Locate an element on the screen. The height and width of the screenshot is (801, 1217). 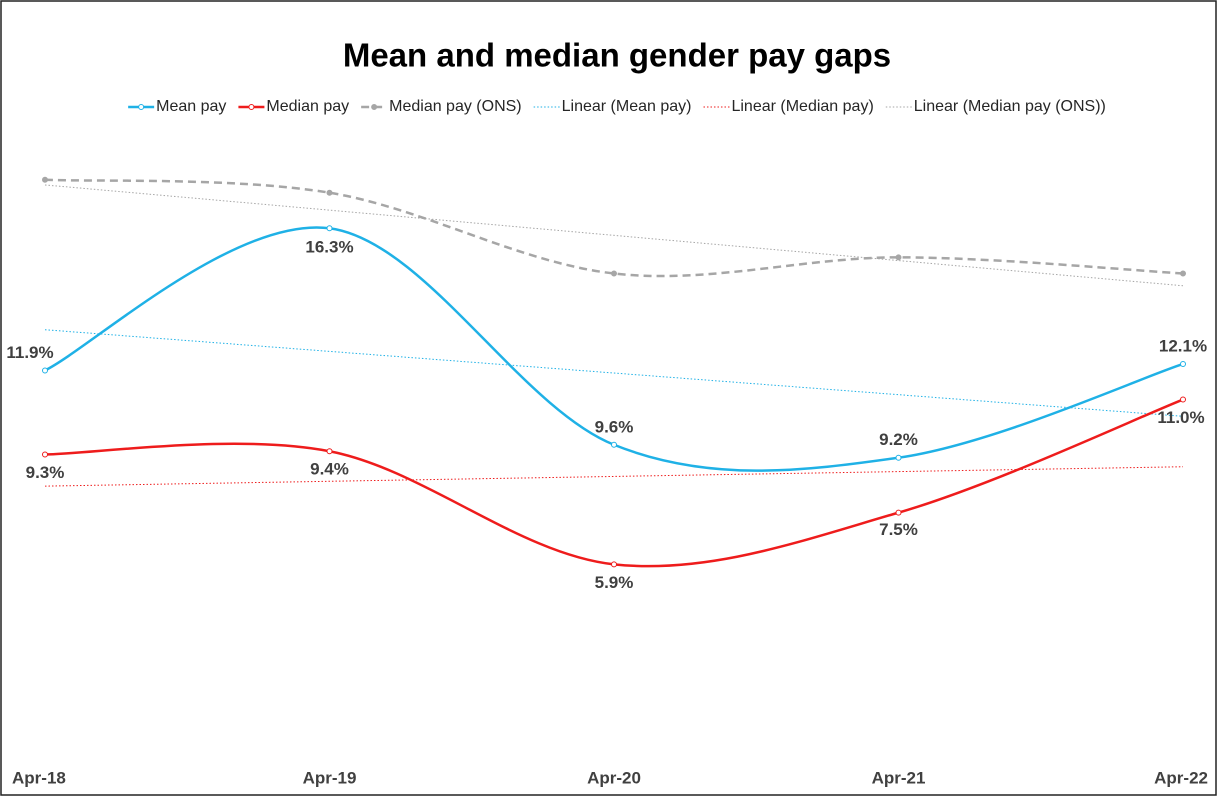
legend-label: Median pay (ONS) is located at coordinates (455, 106).